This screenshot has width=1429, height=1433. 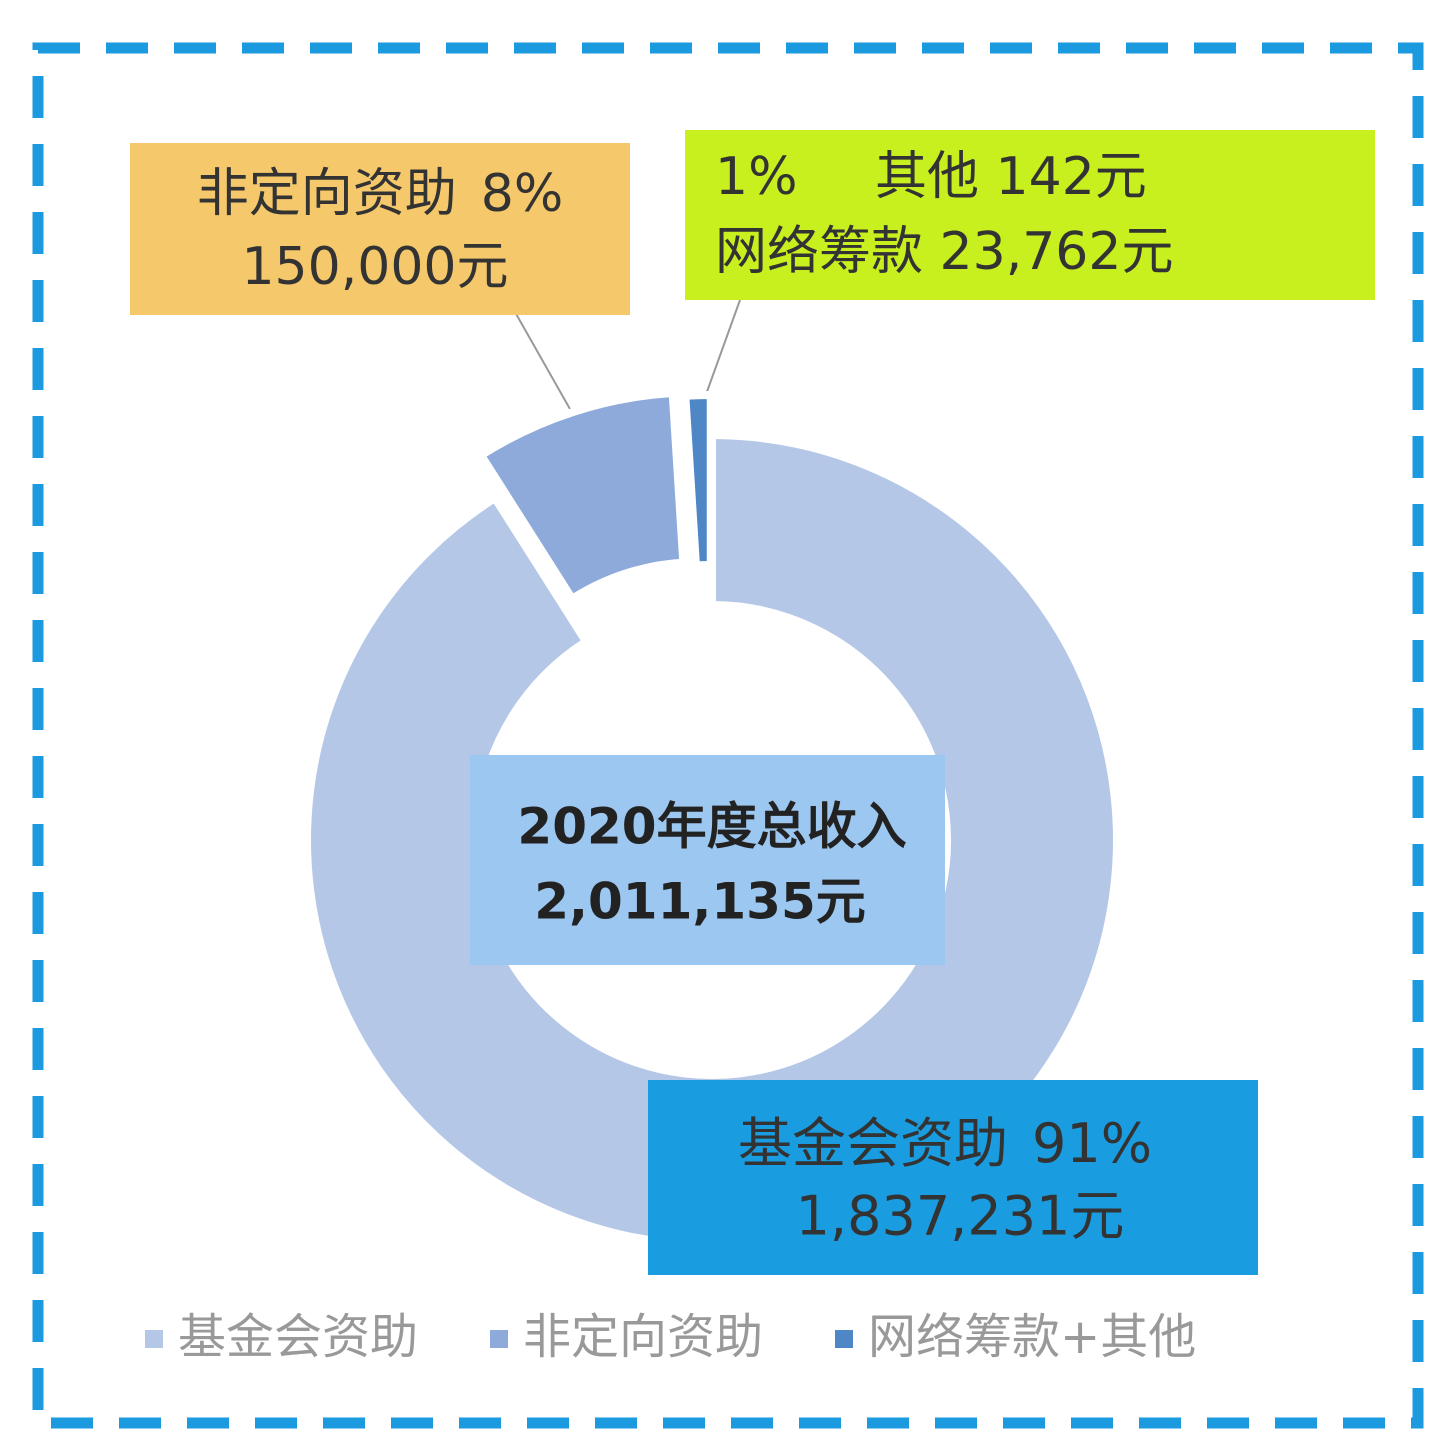 What do you see at coordinates (1032, 1337) in the screenshot?
I see `legend-label: 网络筹款+其他` at bounding box center [1032, 1337].